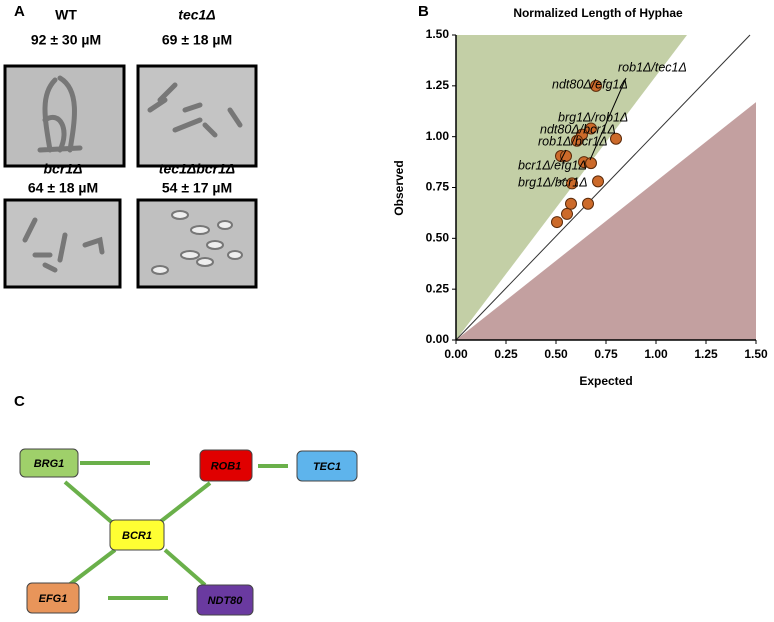 Image resolution: width=774 pixels, height=622 pixels. I want to click on x-tick-label: 1.00, so click(656, 354).